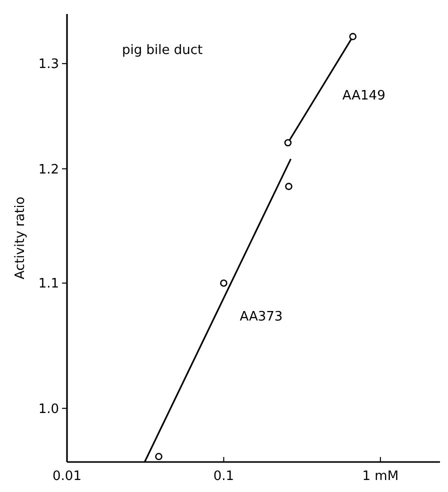 The image size is (448, 492). Describe the element at coordinates (261, 316) in the screenshot. I see `series-label: AA373` at that location.